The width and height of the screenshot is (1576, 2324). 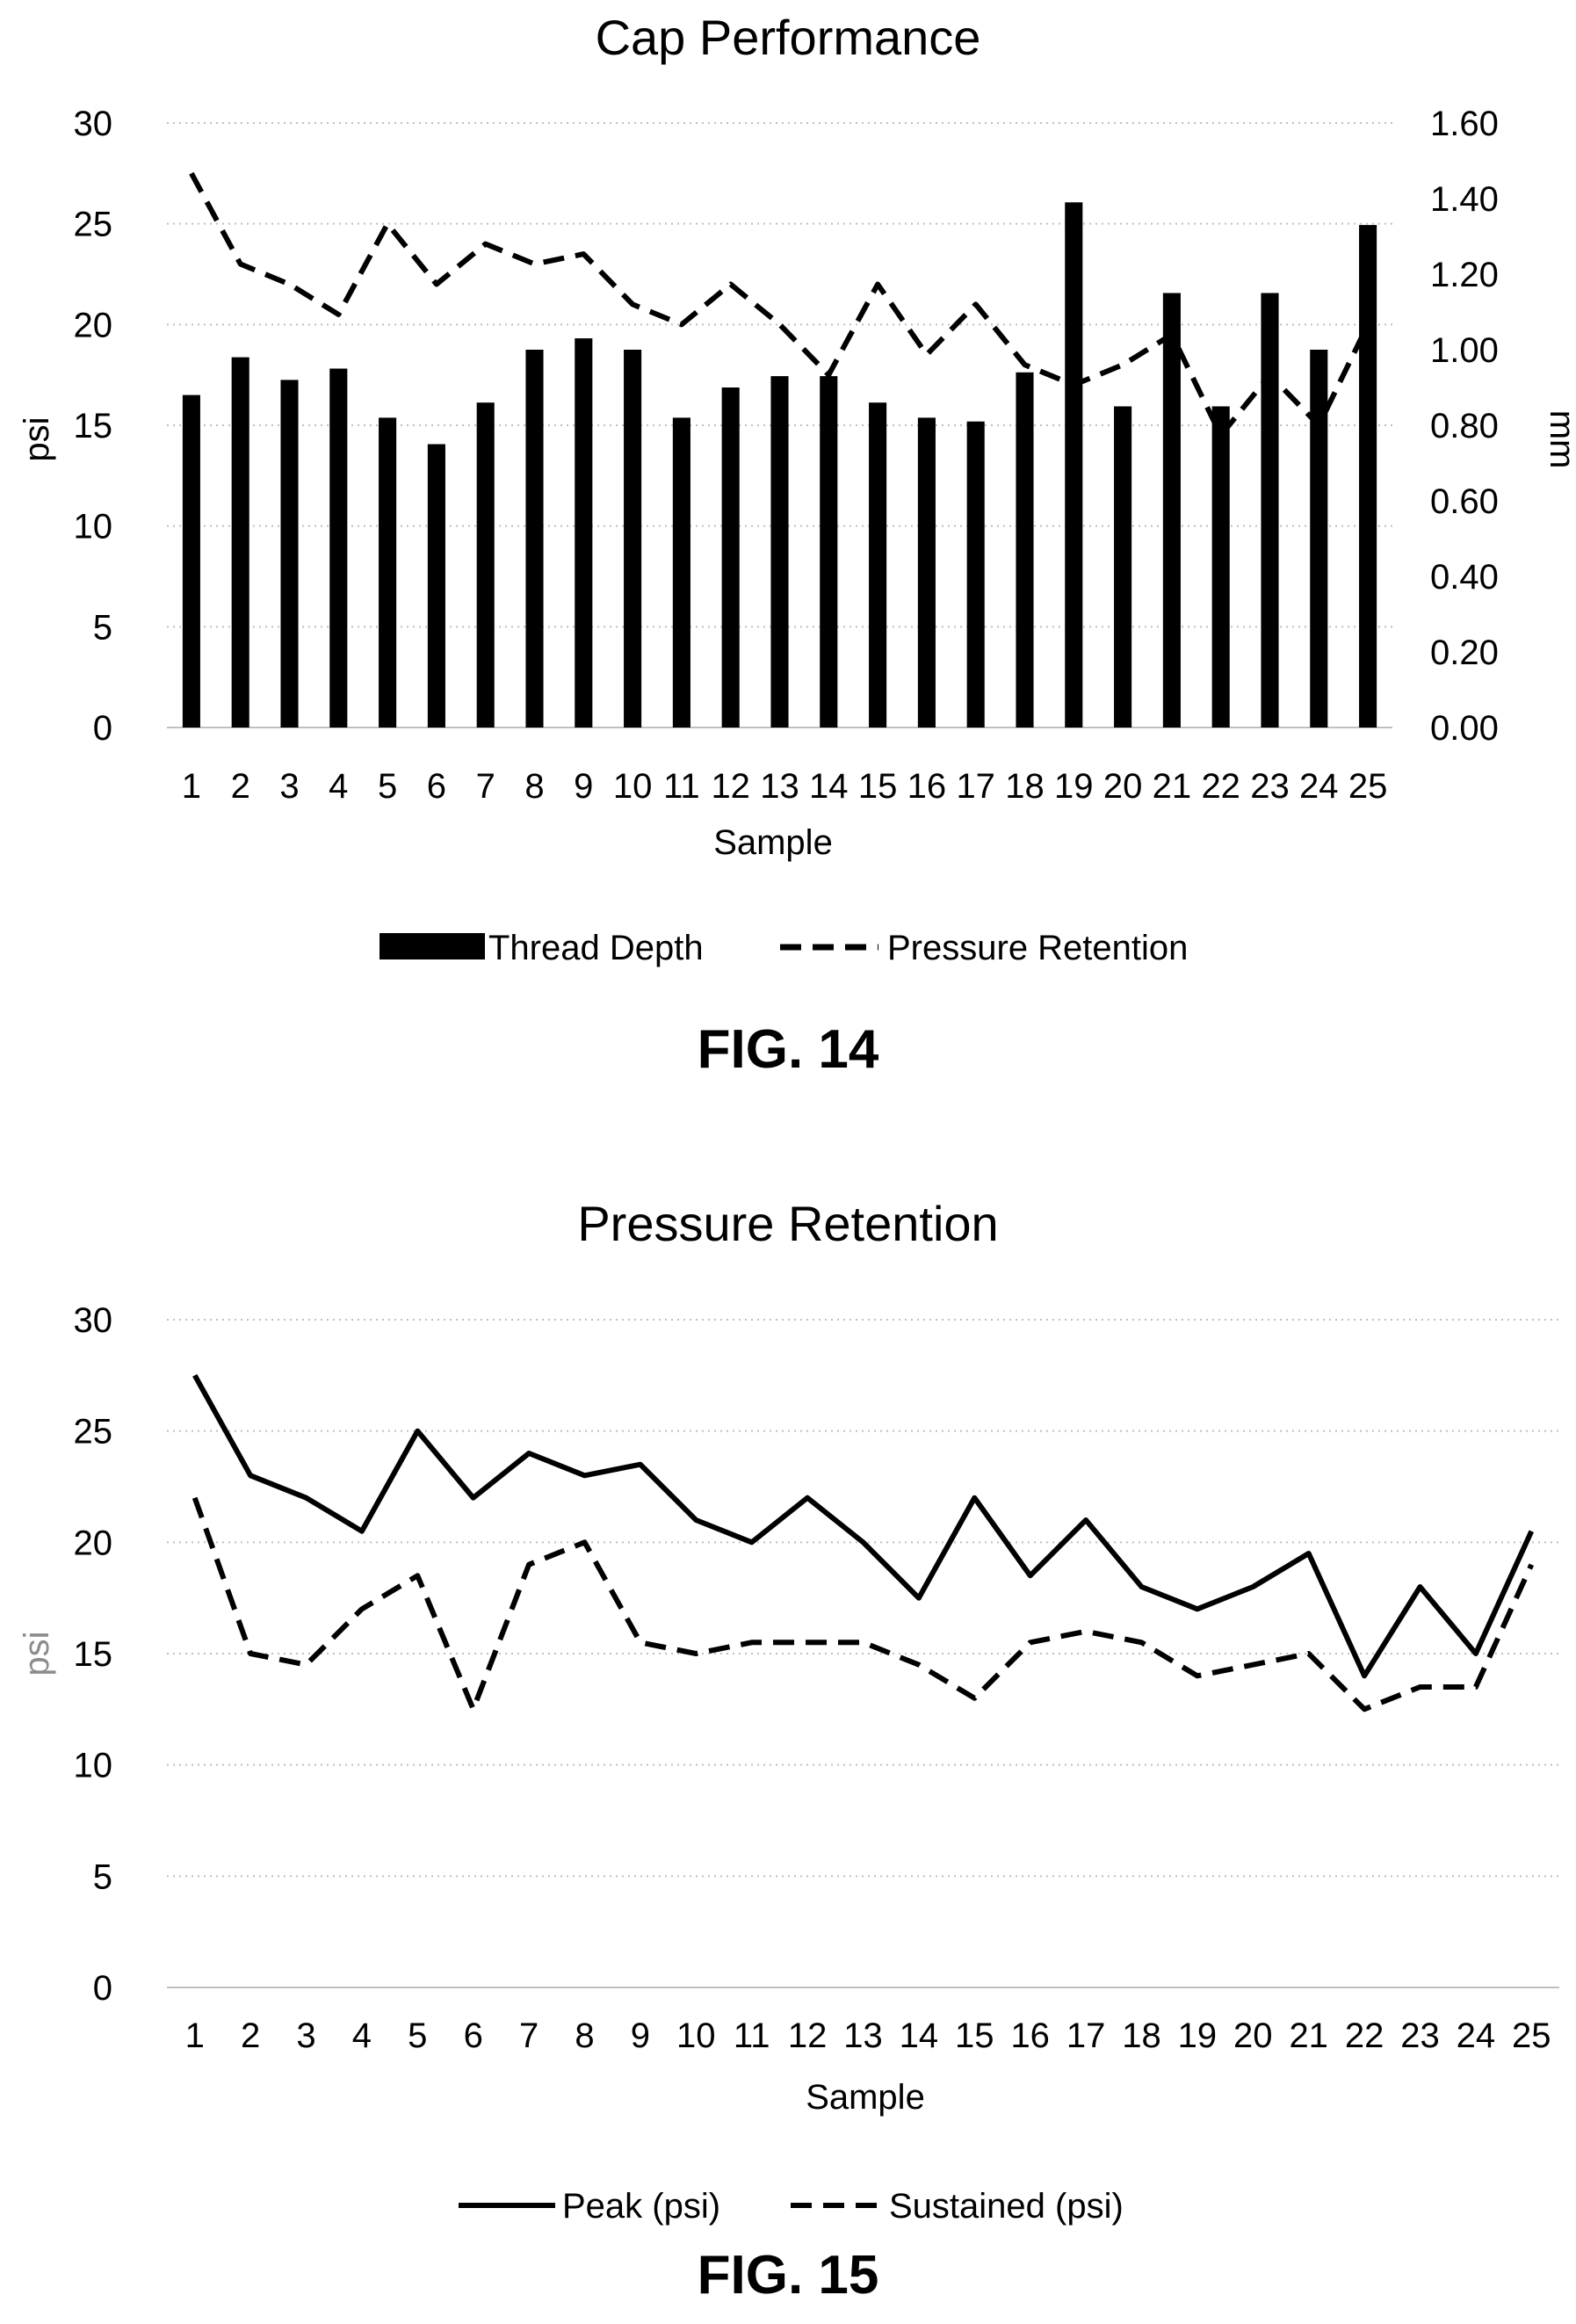 What do you see at coordinates (788, 37) in the screenshot?
I see `chart-title: Cap Performance` at bounding box center [788, 37].